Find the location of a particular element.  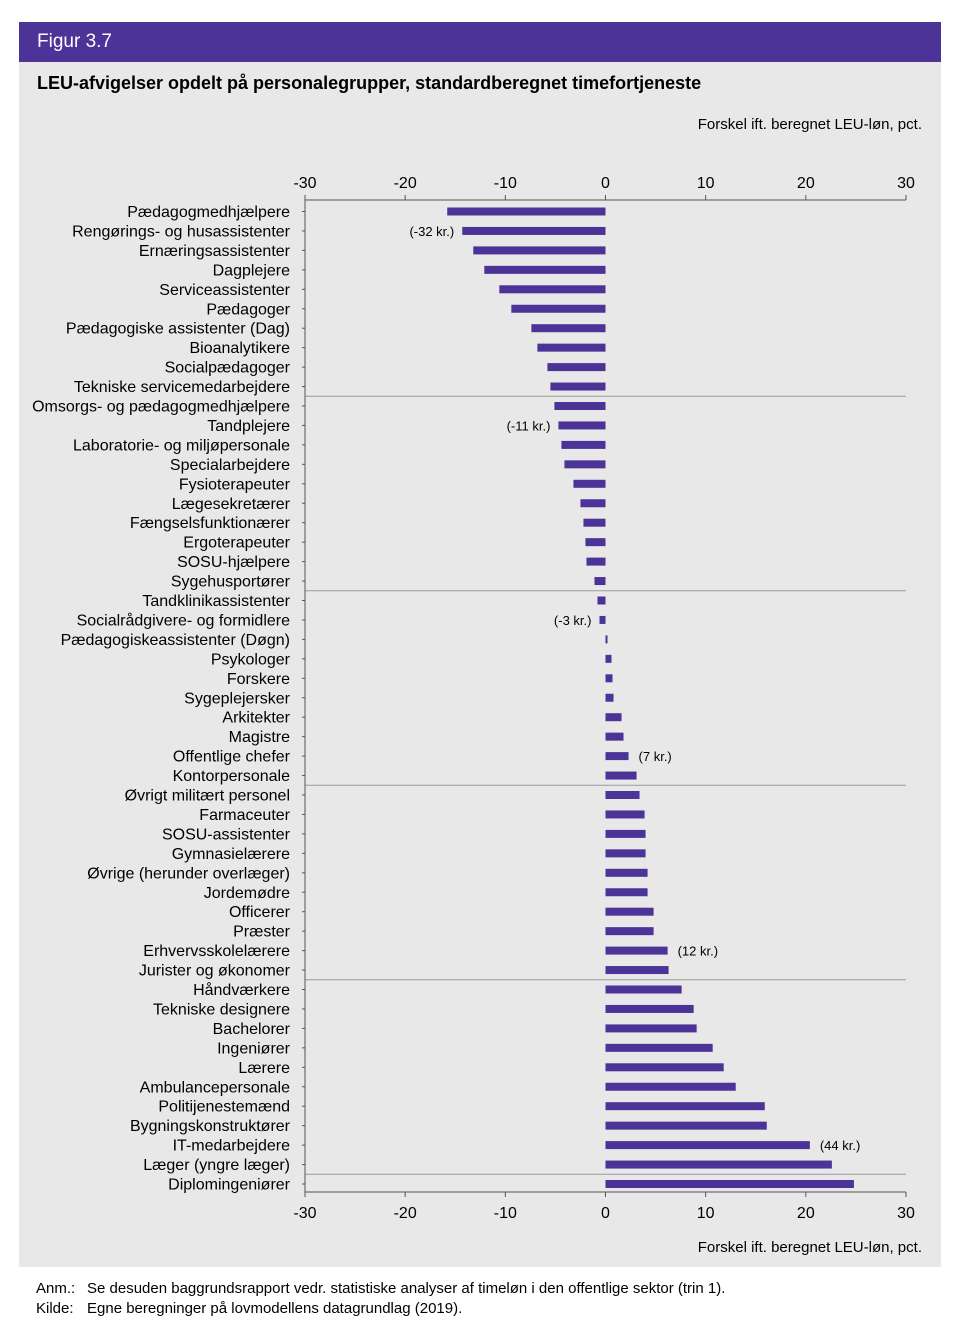

category-label: Laboratorie- og miljøpersonale is located at coordinates (181, 445).